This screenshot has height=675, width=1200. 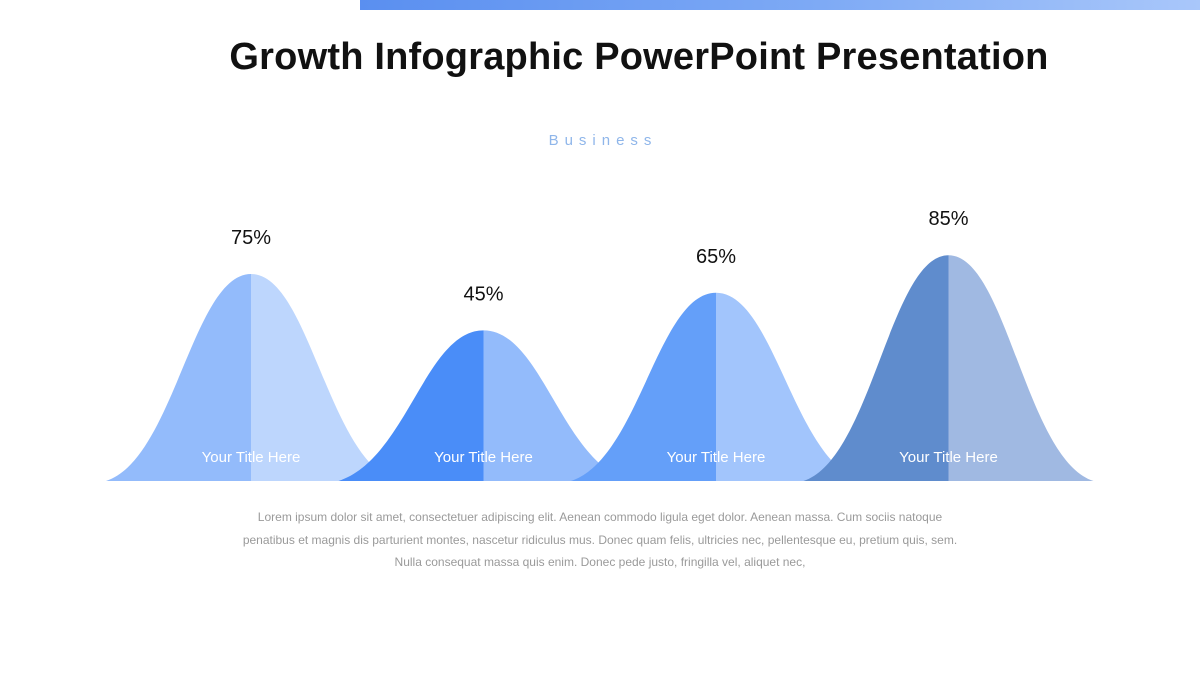 I want to click on top-accent-bar, so click(x=780, y=5).